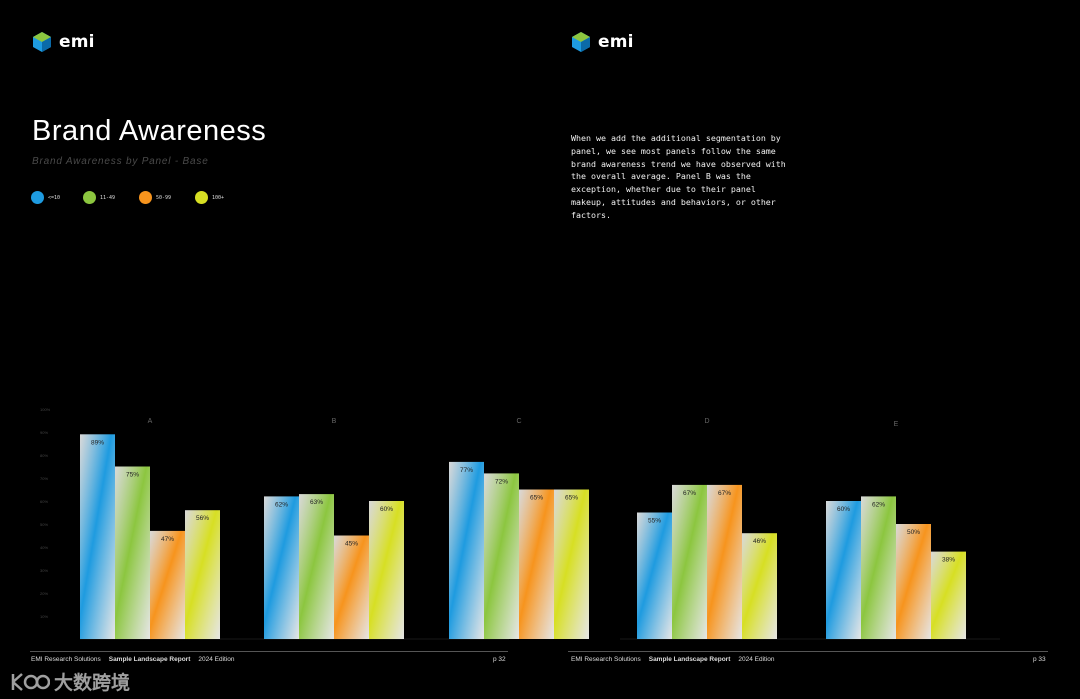 The height and width of the screenshot is (699, 1080). What do you see at coordinates (948, 560) in the screenshot?
I see `data-label: 38%` at bounding box center [948, 560].